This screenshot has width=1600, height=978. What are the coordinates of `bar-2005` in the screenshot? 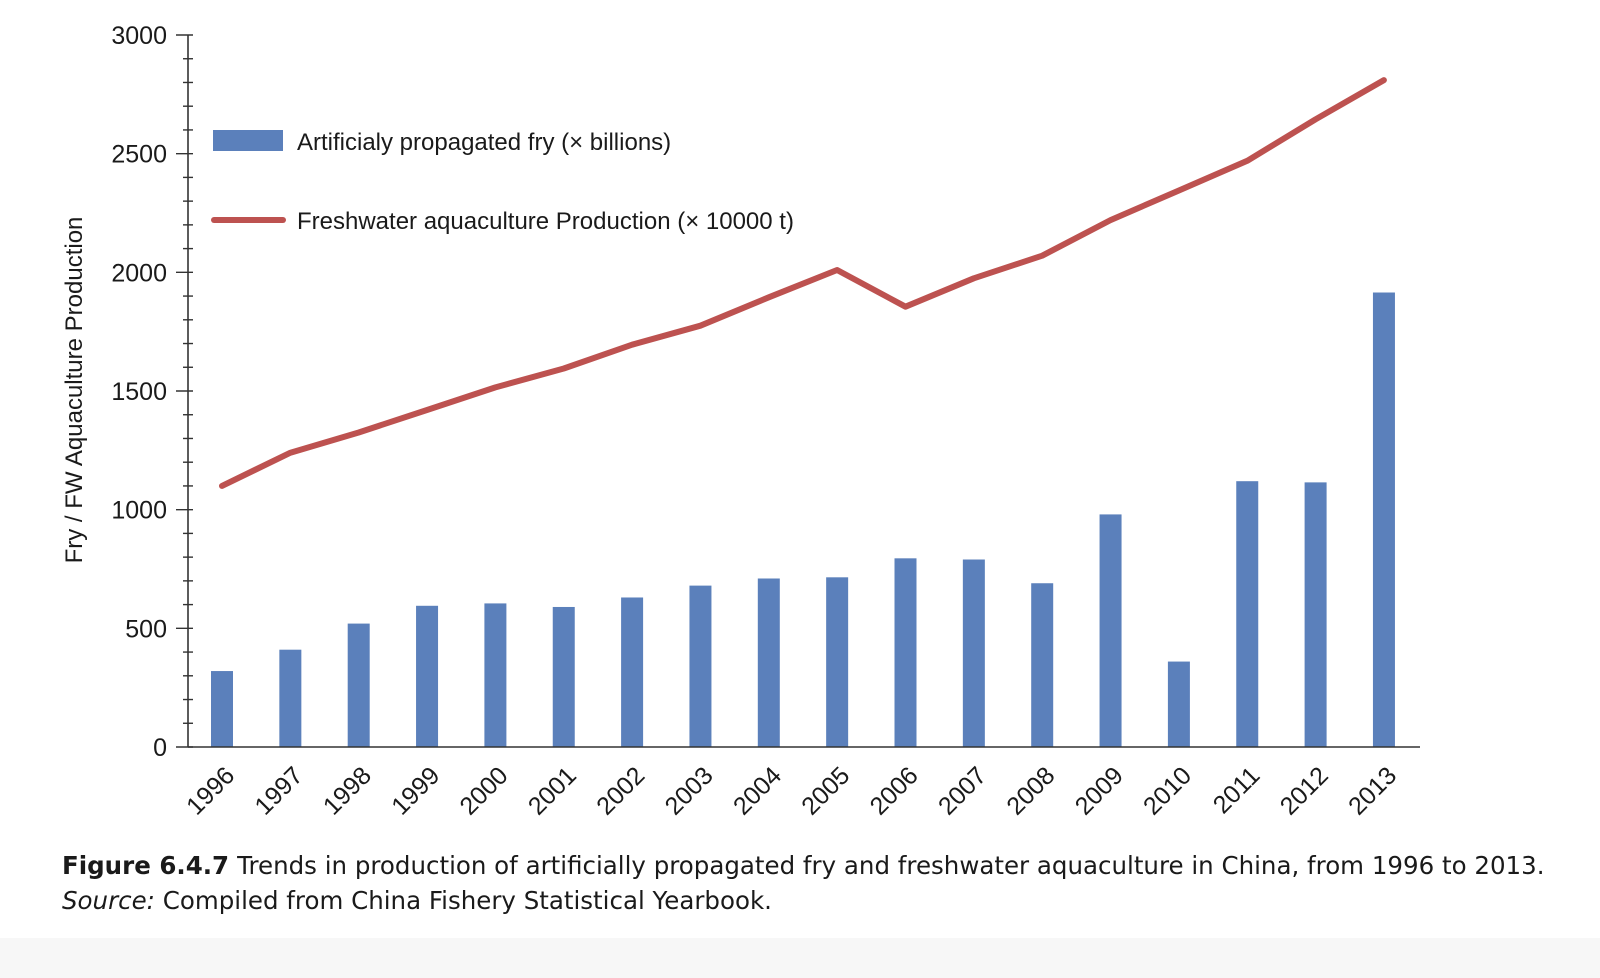 It's located at (837, 662).